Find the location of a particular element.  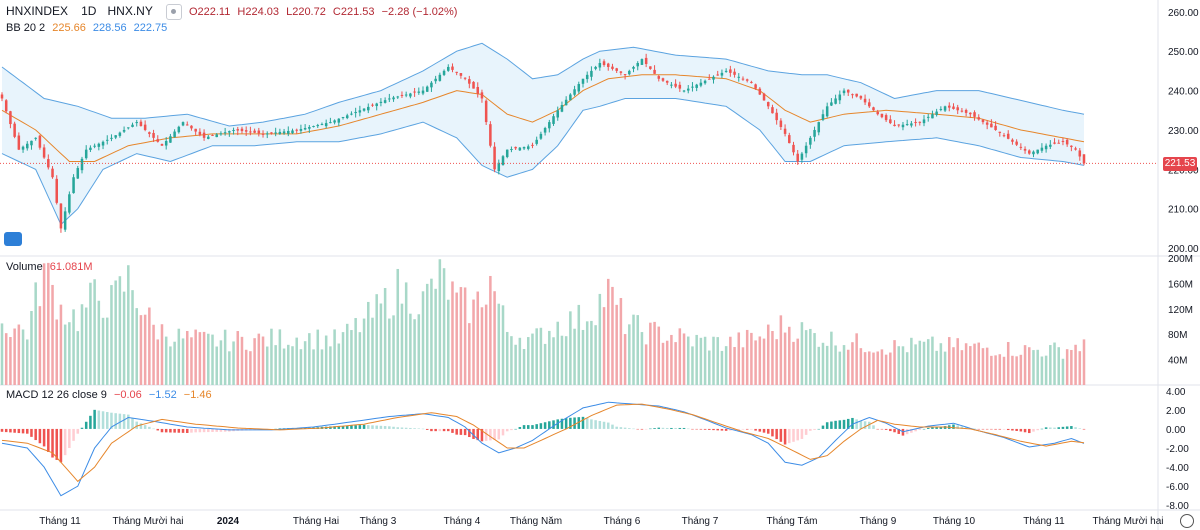

macd-tick-label: -8.00 is located at coordinates (1177, 506).